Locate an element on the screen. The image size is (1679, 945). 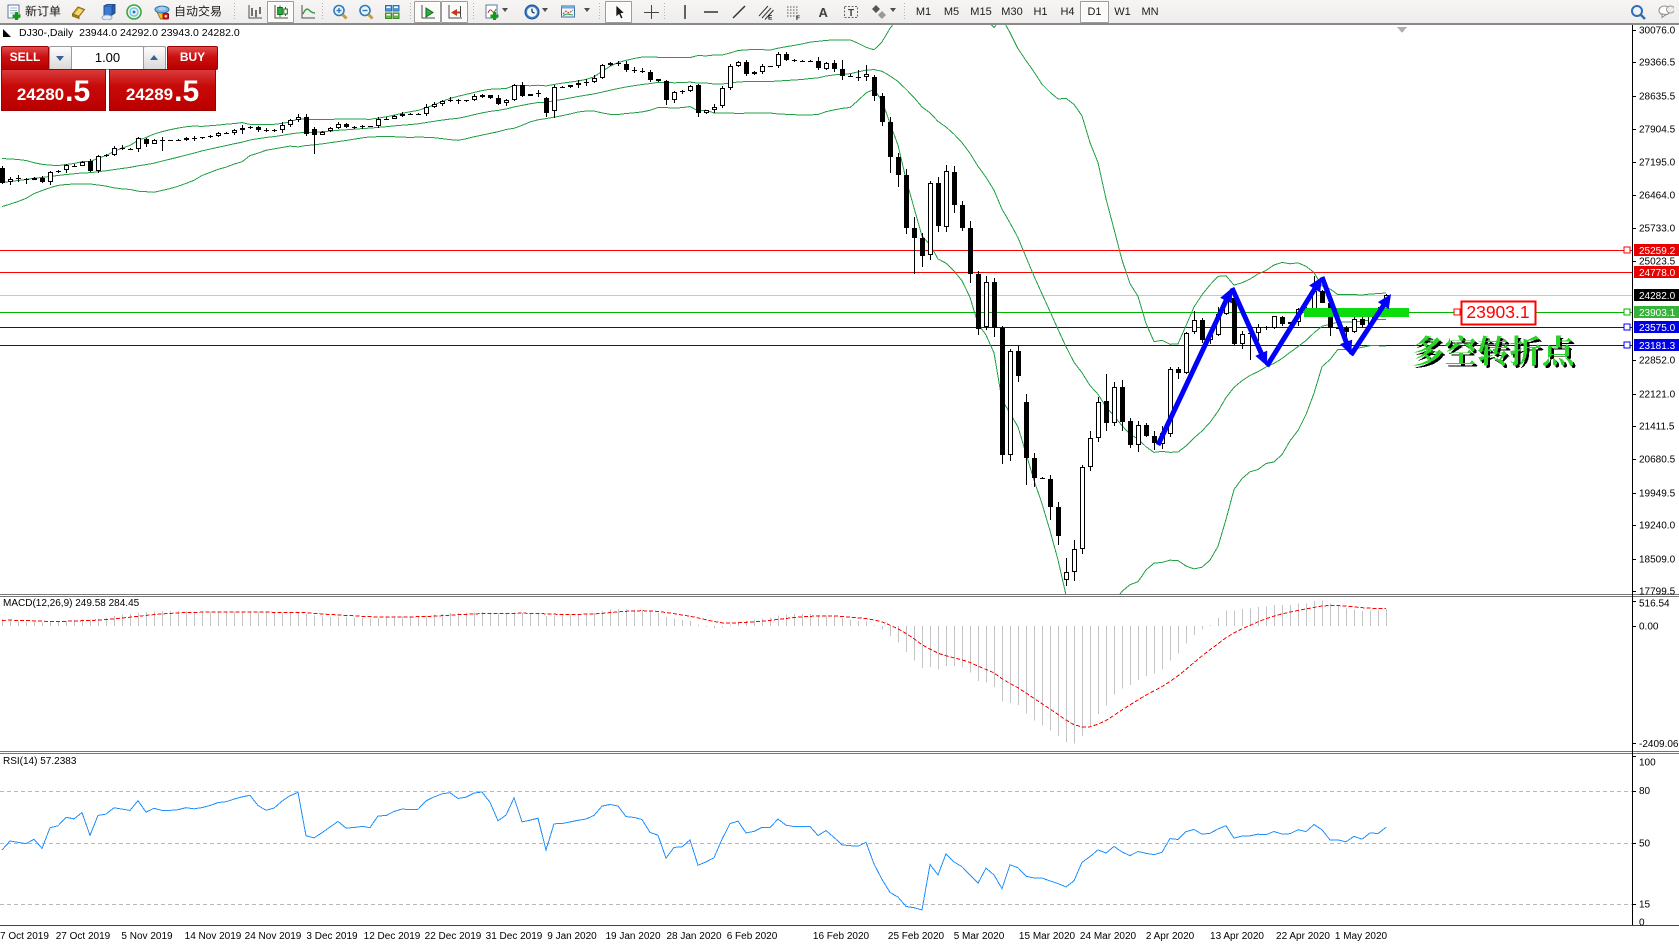
price-tick-label: 21411.5 is located at coordinates (1657, 427).